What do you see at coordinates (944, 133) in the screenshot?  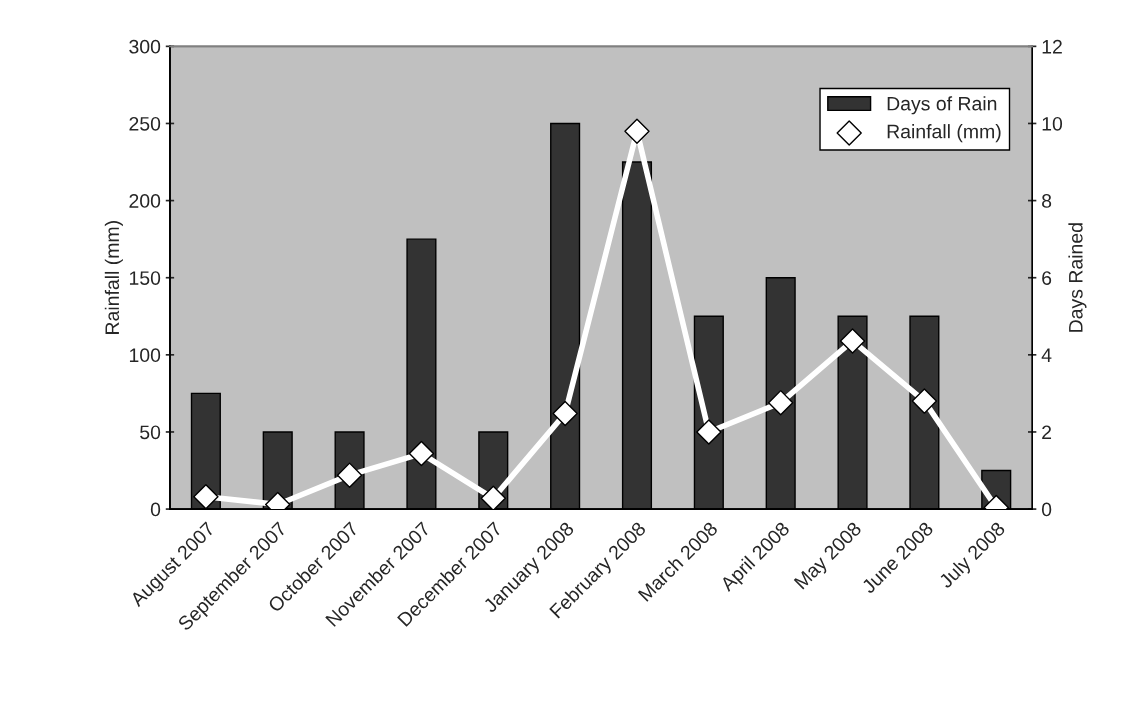 I see `legend-label: Rainfall (mm)` at bounding box center [944, 133].